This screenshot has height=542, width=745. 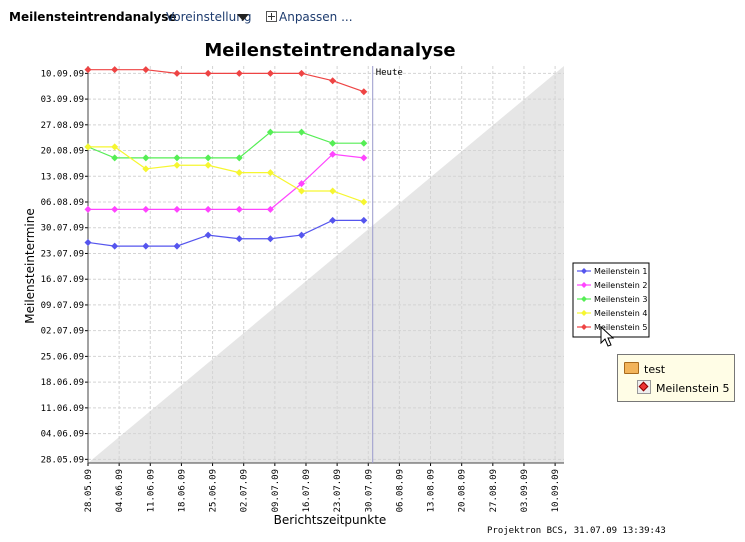 What do you see at coordinates (338, 490) in the screenshot?
I see `x-tick-label: 23.07.09` at bounding box center [338, 490].